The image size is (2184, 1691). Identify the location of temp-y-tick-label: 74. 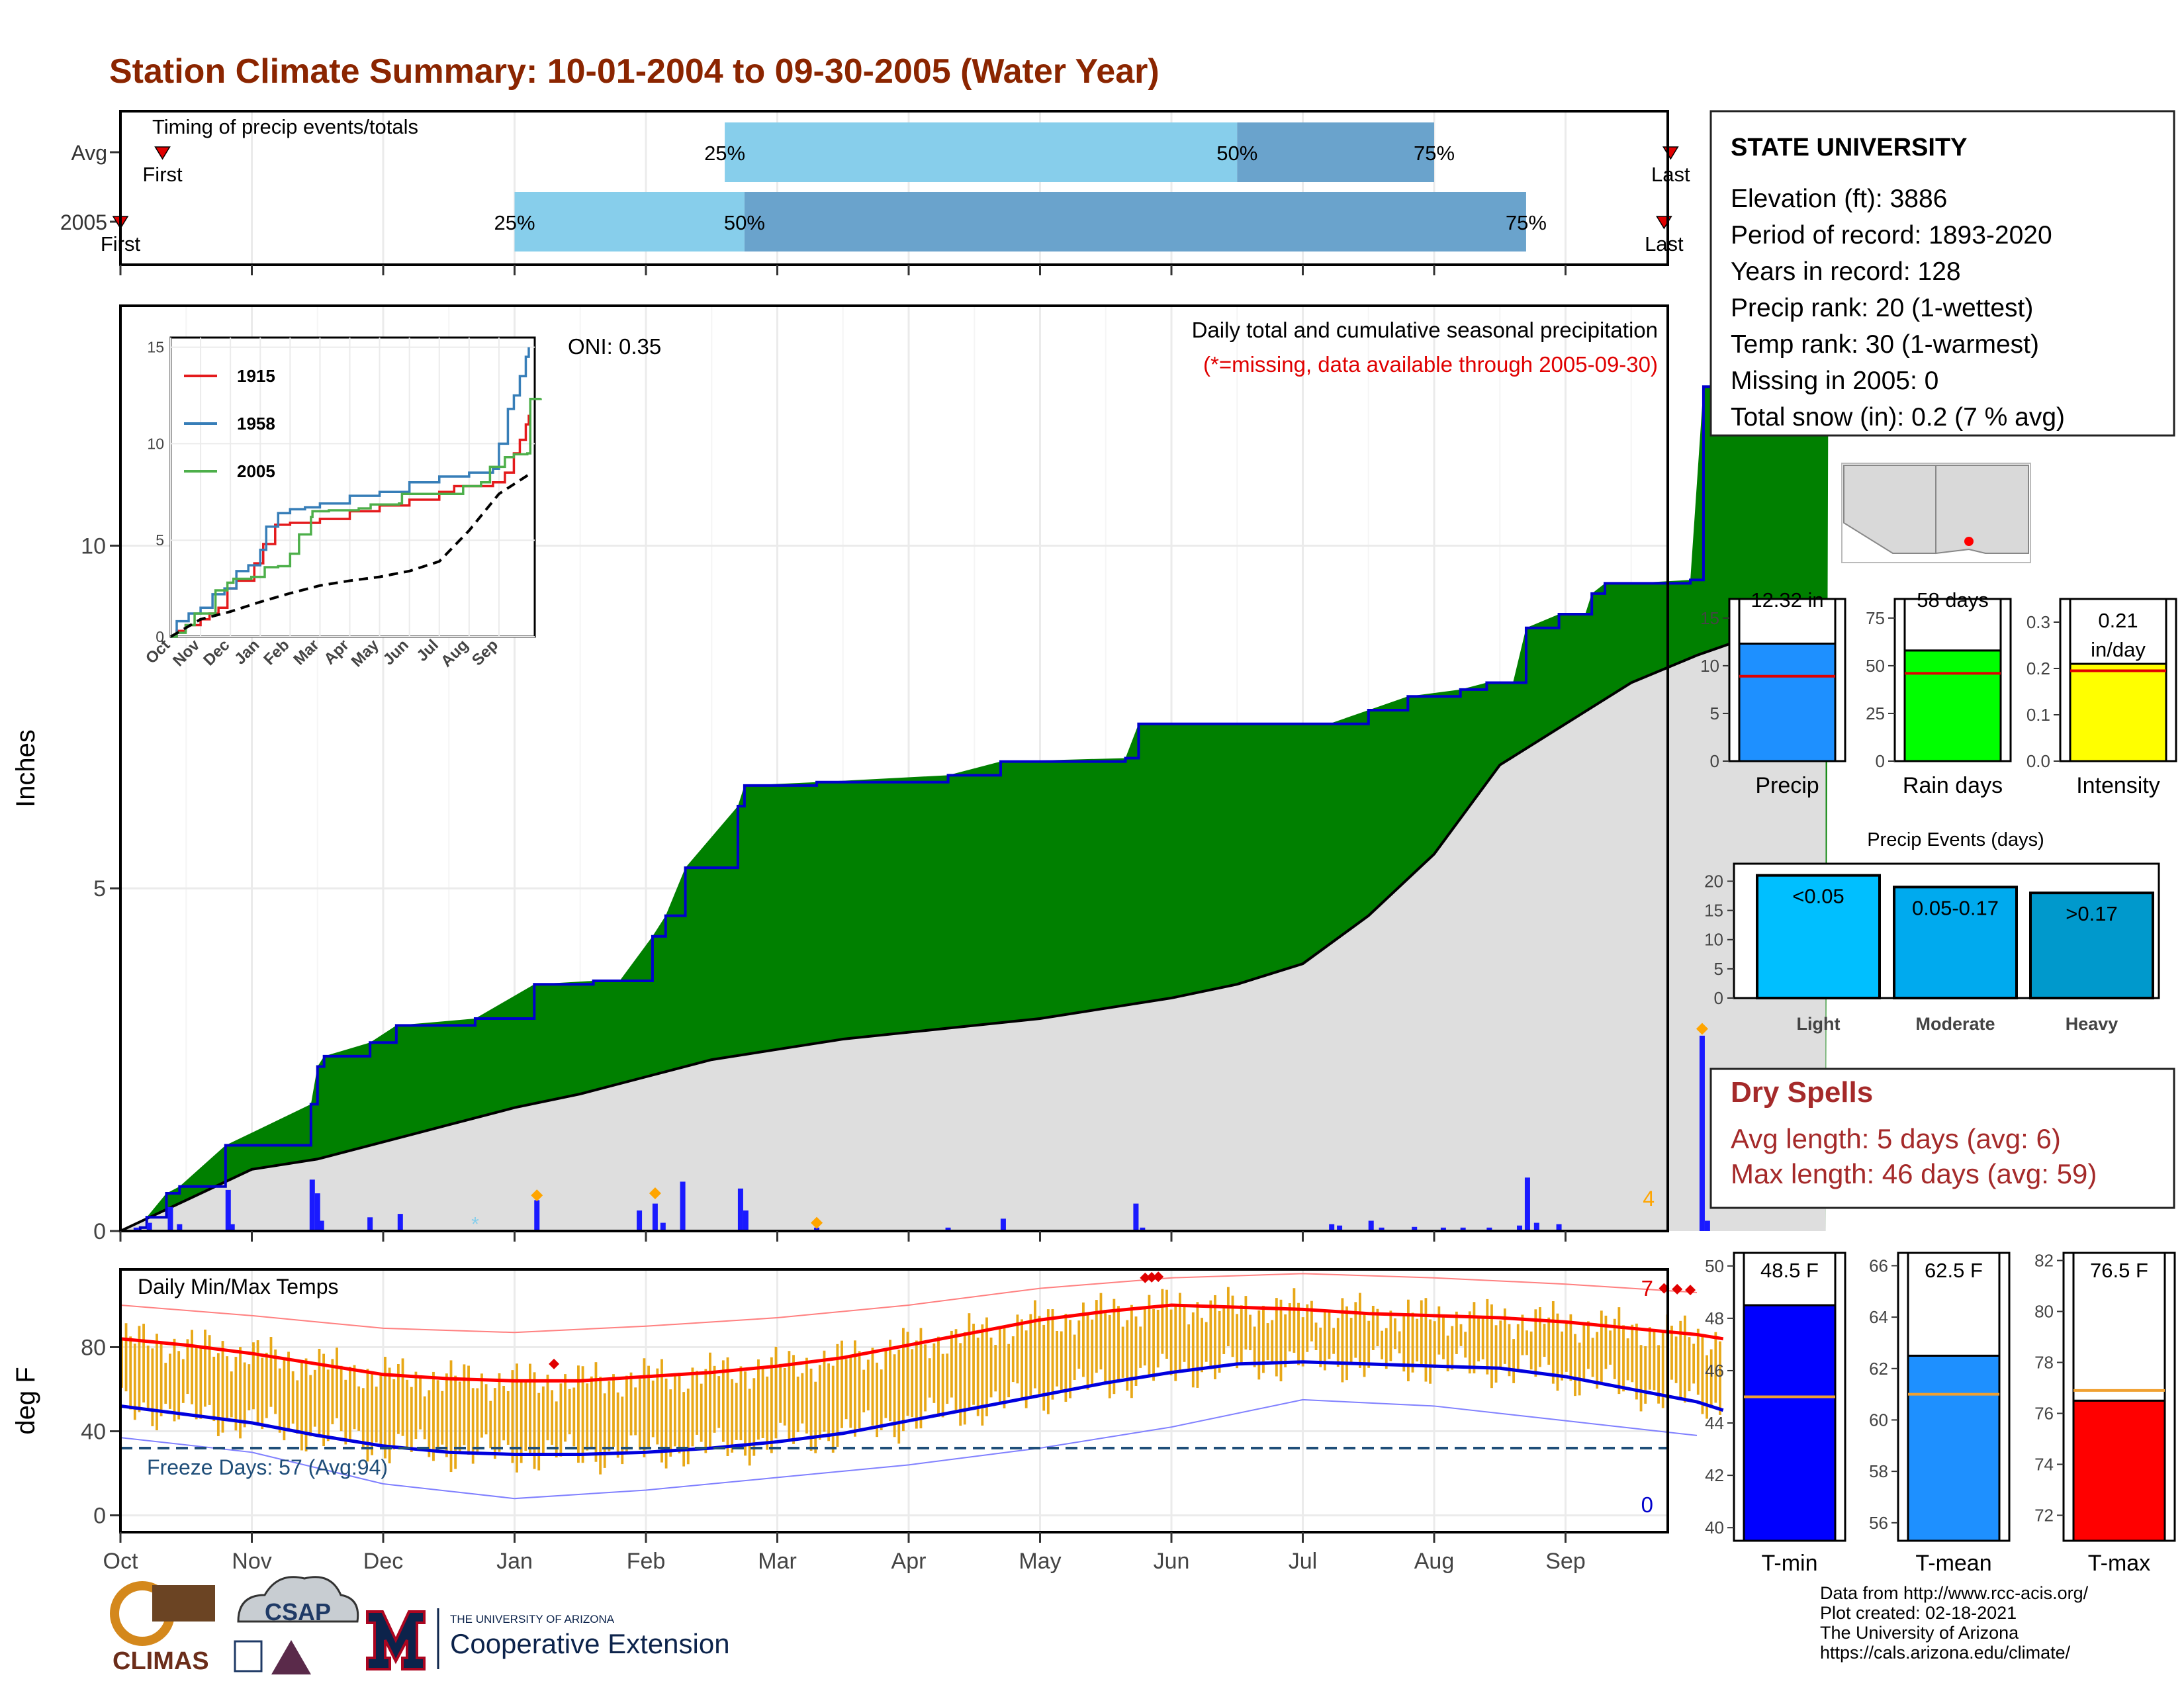
(2044, 1465).